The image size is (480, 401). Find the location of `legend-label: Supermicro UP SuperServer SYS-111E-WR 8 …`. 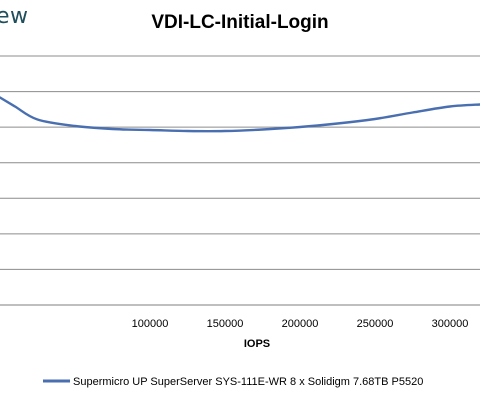

legend-label: Supermicro UP SuperServer SYS-111E-WR 8 … is located at coordinates (248, 382).